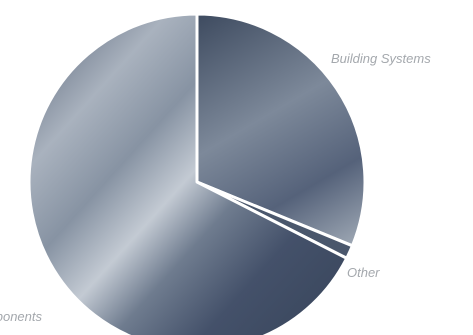 The height and width of the screenshot is (335, 473). Describe the element at coordinates (381, 58) in the screenshot. I see `slice-label-building-systems: Building Systems` at that location.